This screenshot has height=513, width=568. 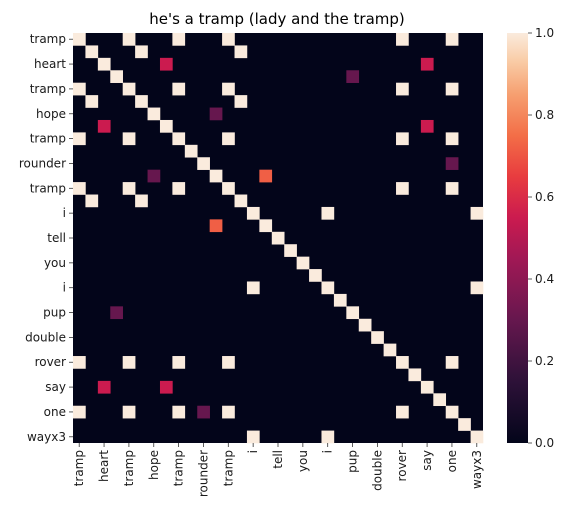 I want to click on y-tick-label: one, so click(x=55, y=412).